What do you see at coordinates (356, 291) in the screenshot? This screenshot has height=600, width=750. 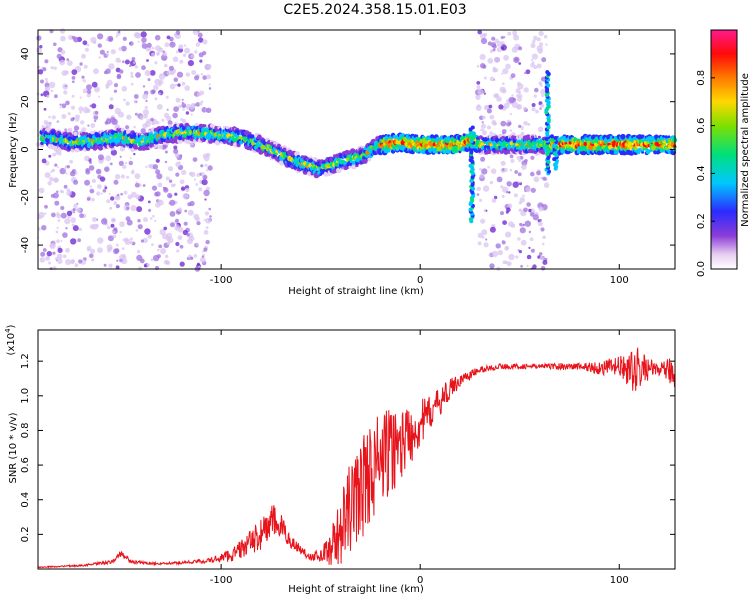 I see `spectrogram-x-label: Height of straight line (km)` at bounding box center [356, 291].